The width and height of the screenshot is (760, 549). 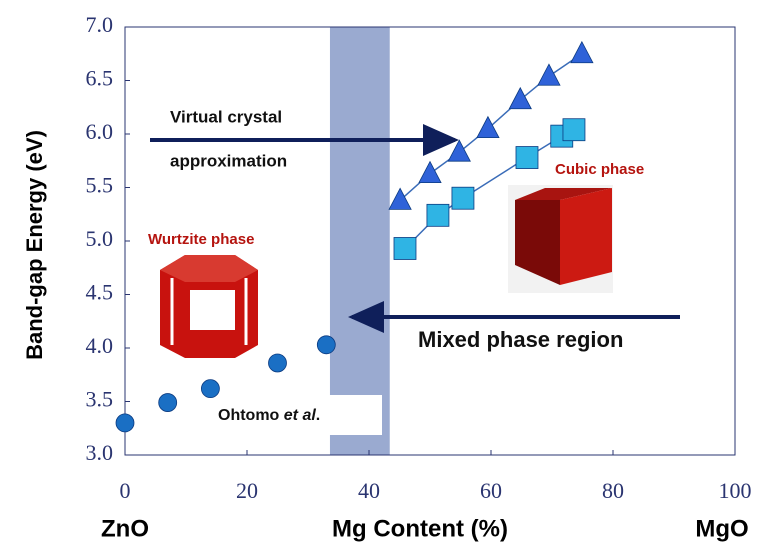 What do you see at coordinates (359, 241) in the screenshot?
I see `shaded-region` at bounding box center [359, 241].